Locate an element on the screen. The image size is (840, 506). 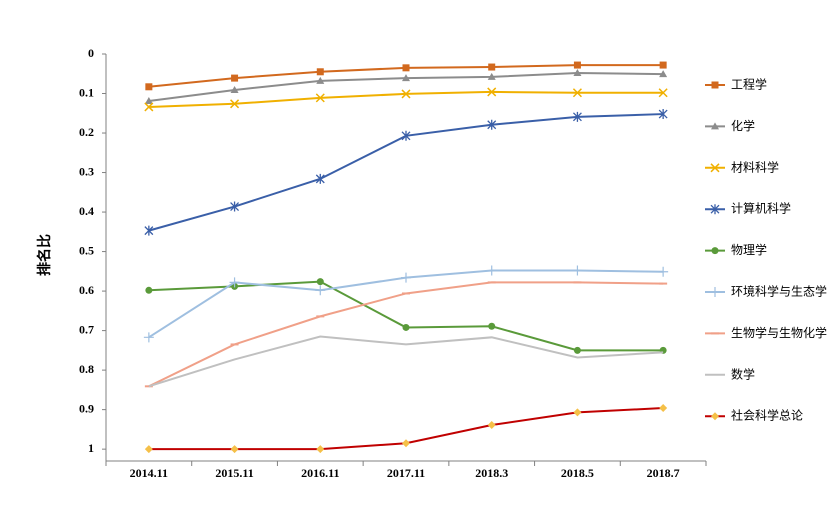
legend-label: 社会科学总论 is located at coordinates (767, 415).